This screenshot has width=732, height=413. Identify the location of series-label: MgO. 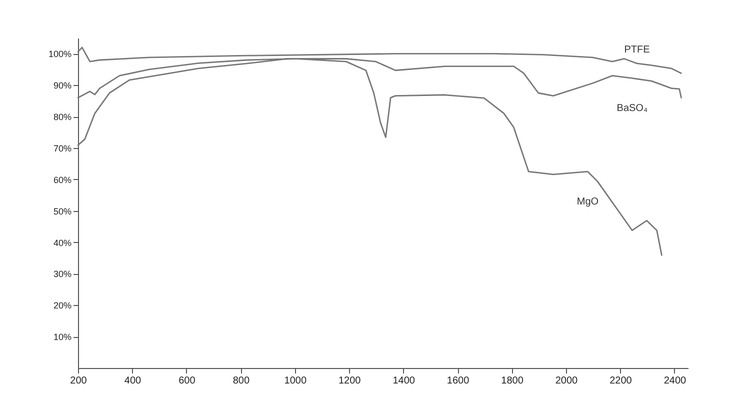
(587, 202).